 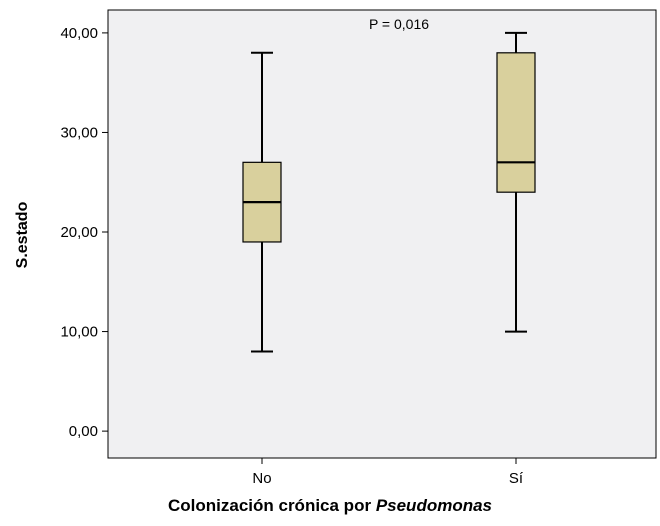 What do you see at coordinates (79, 332) in the screenshot?
I see `y-tick-label-1: 10,00` at bounding box center [79, 332].